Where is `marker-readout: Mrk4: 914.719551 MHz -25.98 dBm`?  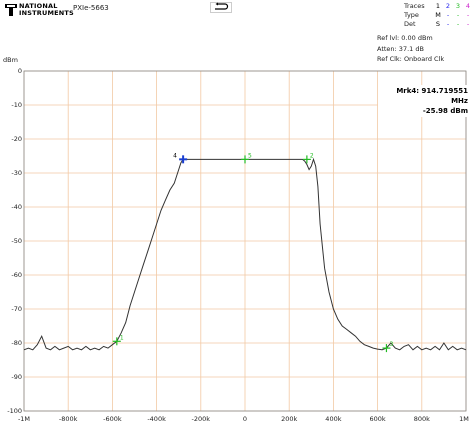
marker-readout: Mrk4: 914.719551 MHz -25.98 dBm is located at coordinates (424, 101).